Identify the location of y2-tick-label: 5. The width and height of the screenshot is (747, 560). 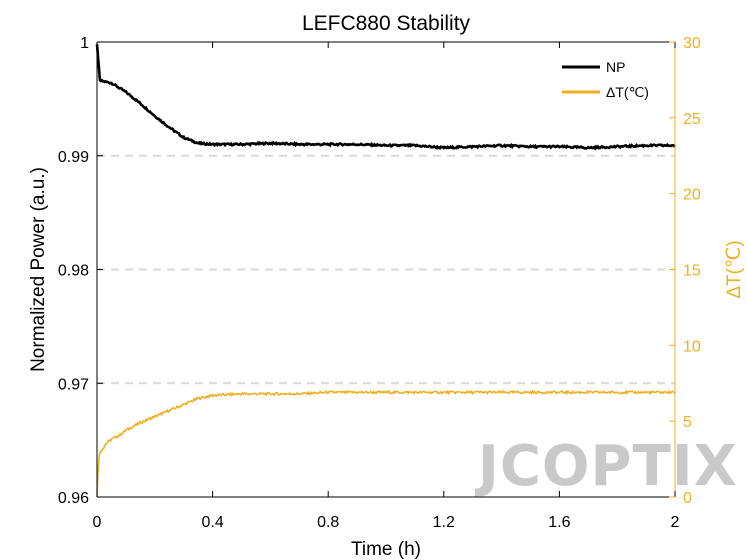
(687, 422).